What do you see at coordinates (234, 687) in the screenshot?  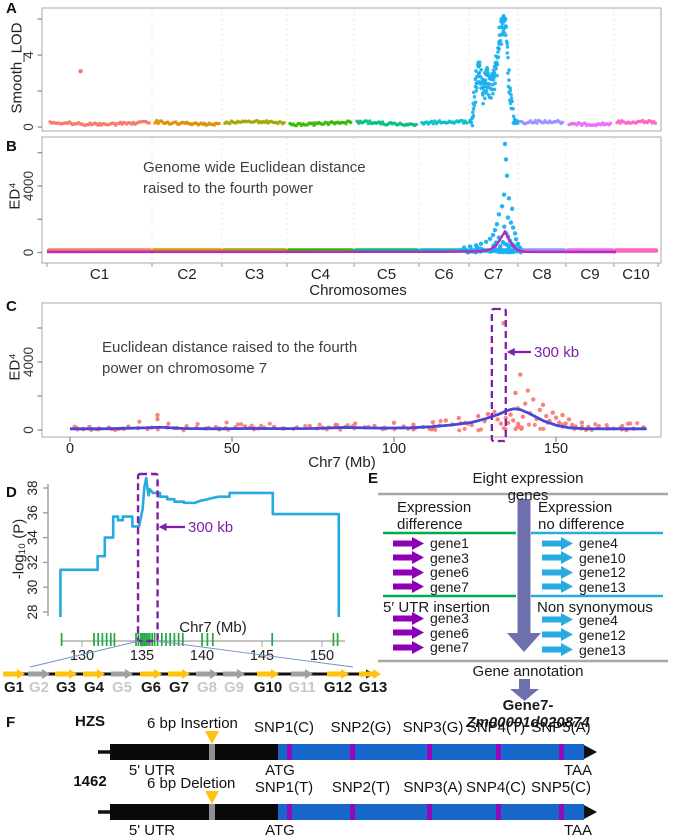 I see `gene-label-g9: G9` at bounding box center [234, 687].